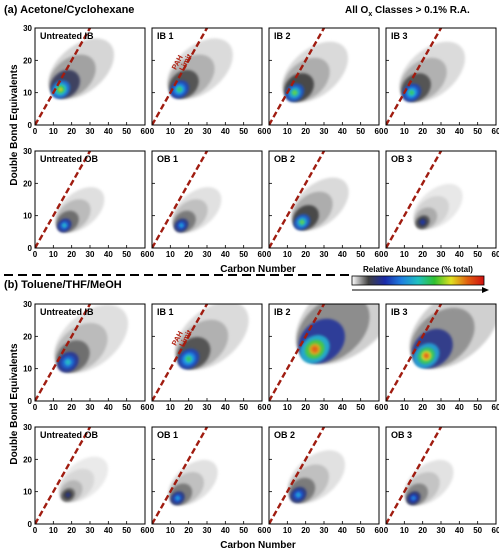 This screenshot has width=499, height=550. I want to click on section-b-title: (b) Toluene/THF/MeOH, so click(63, 285).